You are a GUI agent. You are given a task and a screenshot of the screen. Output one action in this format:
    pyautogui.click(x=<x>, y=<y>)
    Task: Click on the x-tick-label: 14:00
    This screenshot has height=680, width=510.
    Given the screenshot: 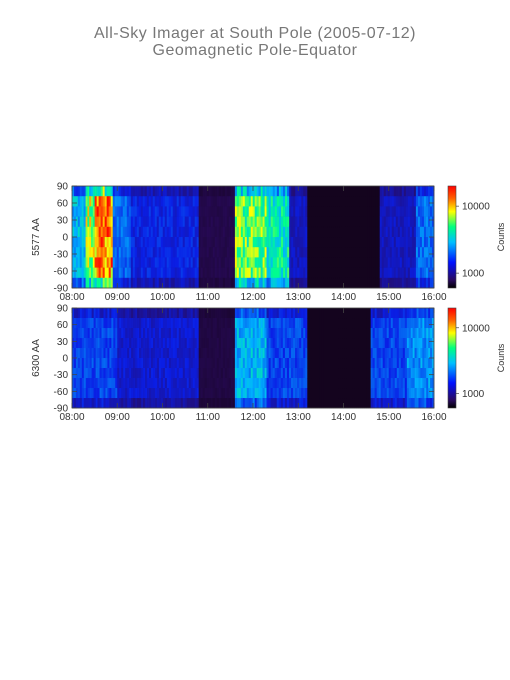 What is the action you would take?
    pyautogui.click(x=343, y=297)
    